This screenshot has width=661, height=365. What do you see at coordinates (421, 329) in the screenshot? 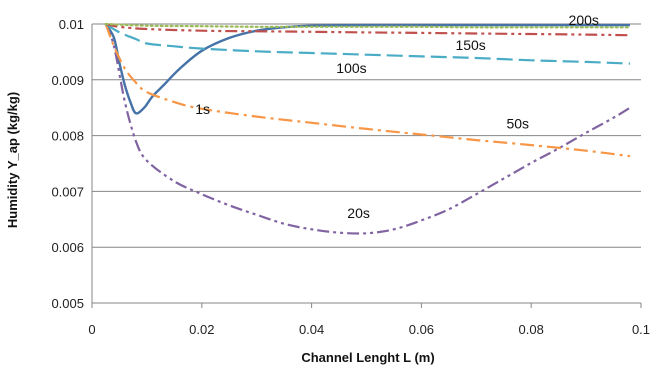
I see `x-tick-label: 0.06` at bounding box center [421, 329].